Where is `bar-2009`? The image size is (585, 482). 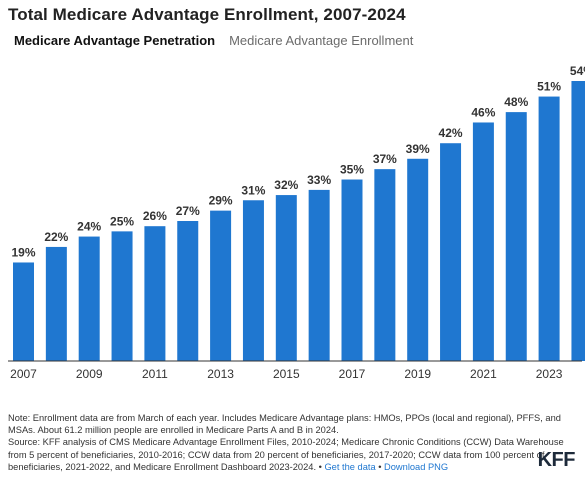 bar-2009 is located at coordinates (89, 298).